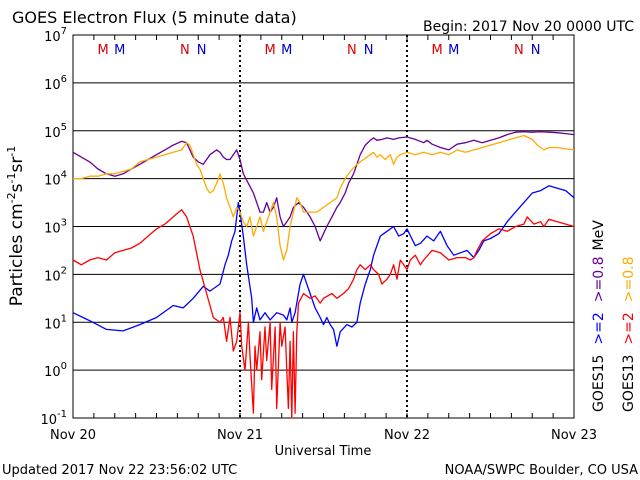 This screenshot has height=480, width=640. I want to click on legend-goes15: GOES15 >=2 >=0.8 MeV, so click(599, 316).